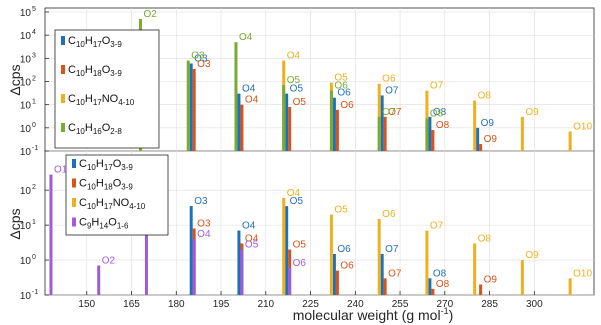  What do you see at coordinates (123, 226) in the screenshot?
I see `legend-sub3: 1-6` at bounding box center [123, 226].